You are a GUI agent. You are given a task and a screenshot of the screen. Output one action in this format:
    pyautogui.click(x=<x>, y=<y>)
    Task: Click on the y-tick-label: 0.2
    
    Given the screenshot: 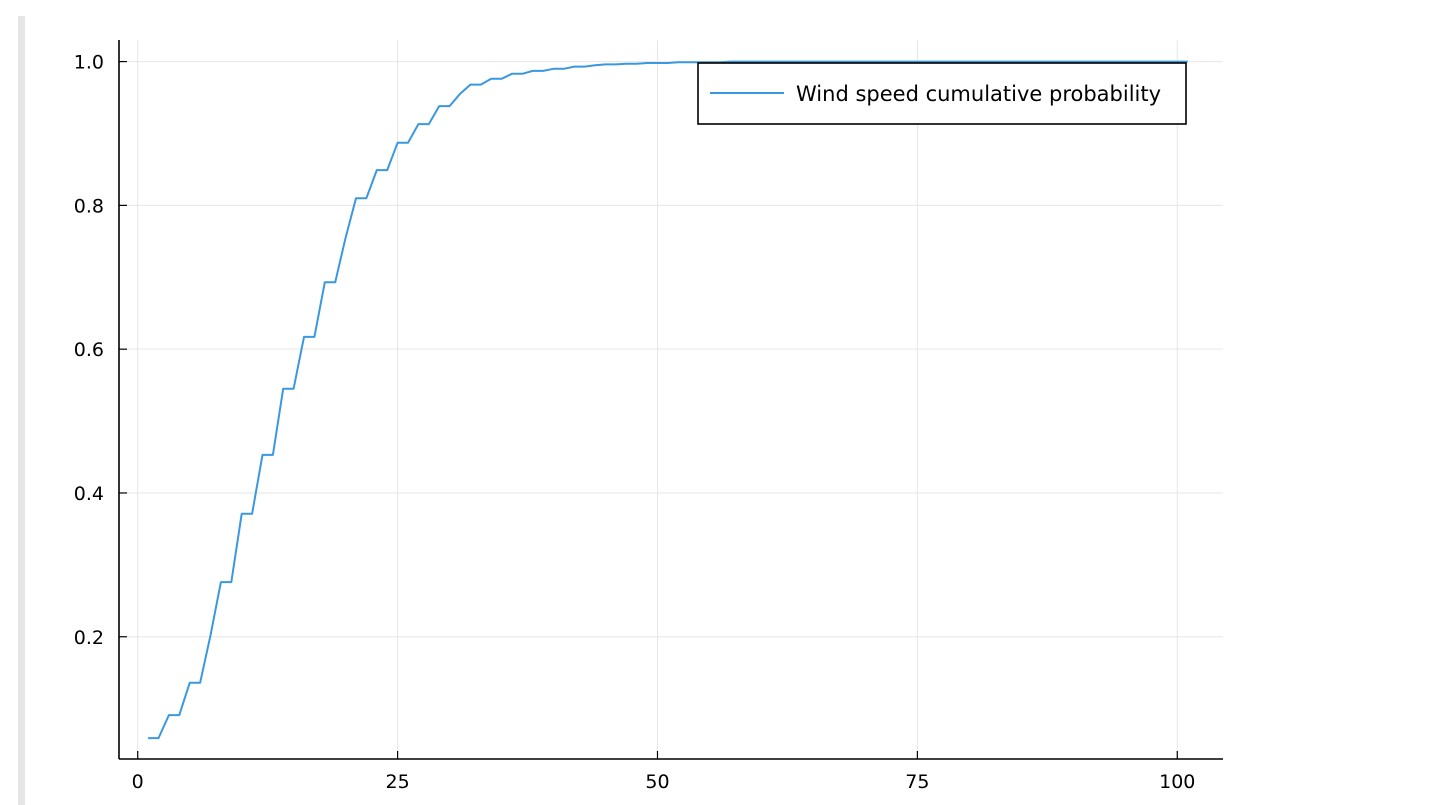 What is the action you would take?
    pyautogui.click(x=89, y=638)
    